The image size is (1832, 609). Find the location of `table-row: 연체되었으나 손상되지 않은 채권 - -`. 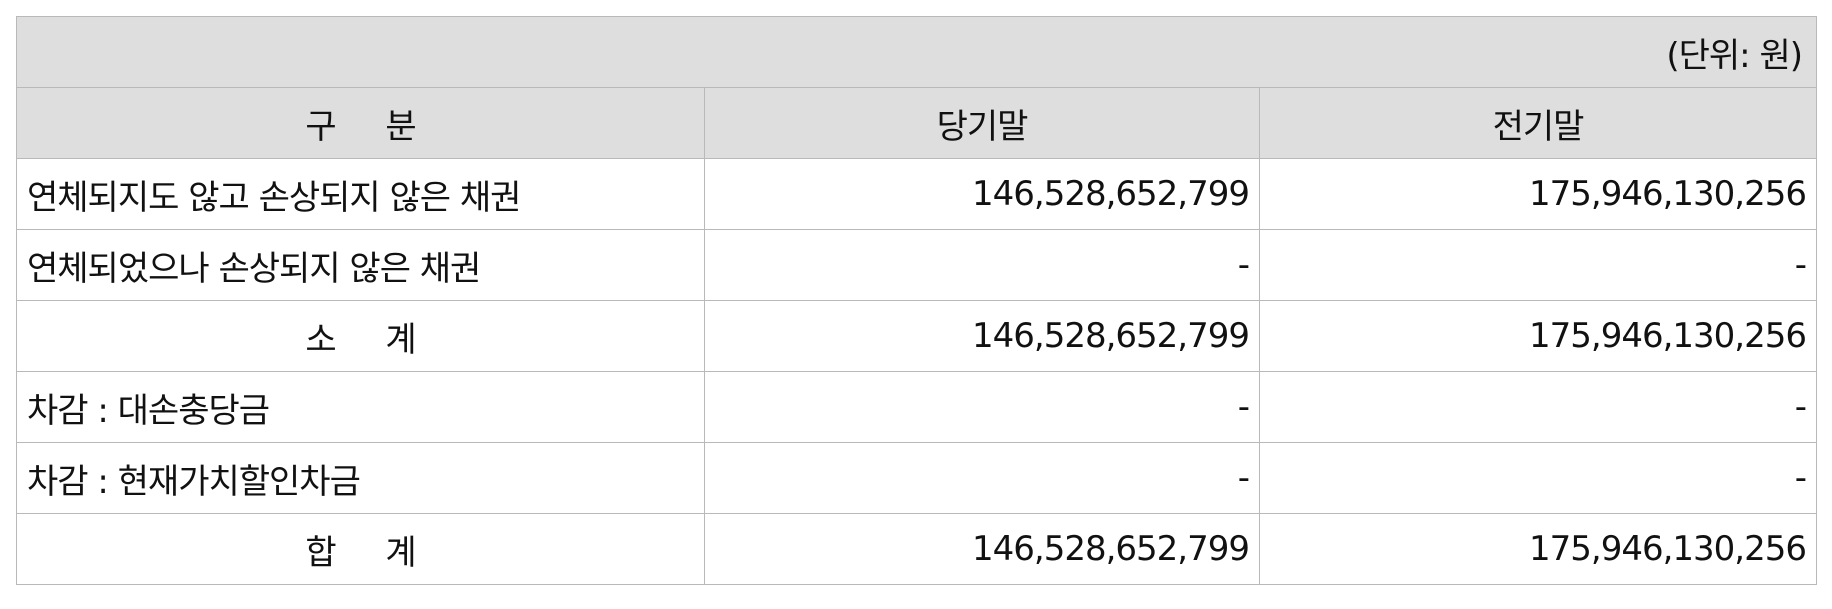

table-row: 연체되었으나 손상되지 않은 채권 - - is located at coordinates (916, 265).